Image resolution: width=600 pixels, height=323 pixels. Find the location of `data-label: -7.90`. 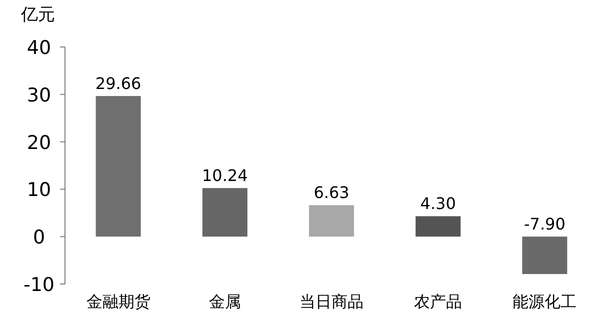

data-label: -7.90 is located at coordinates (545, 224).